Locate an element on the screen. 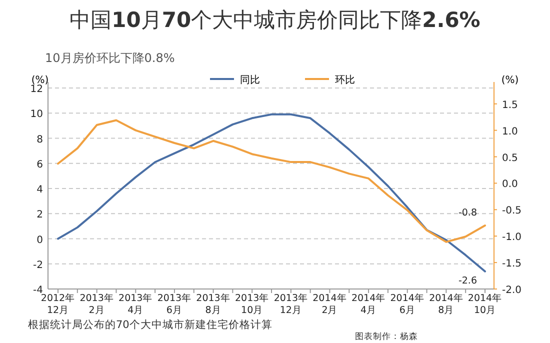 The width and height of the screenshot is (550, 343). y-tick-label: 8 is located at coordinates (39, 140).